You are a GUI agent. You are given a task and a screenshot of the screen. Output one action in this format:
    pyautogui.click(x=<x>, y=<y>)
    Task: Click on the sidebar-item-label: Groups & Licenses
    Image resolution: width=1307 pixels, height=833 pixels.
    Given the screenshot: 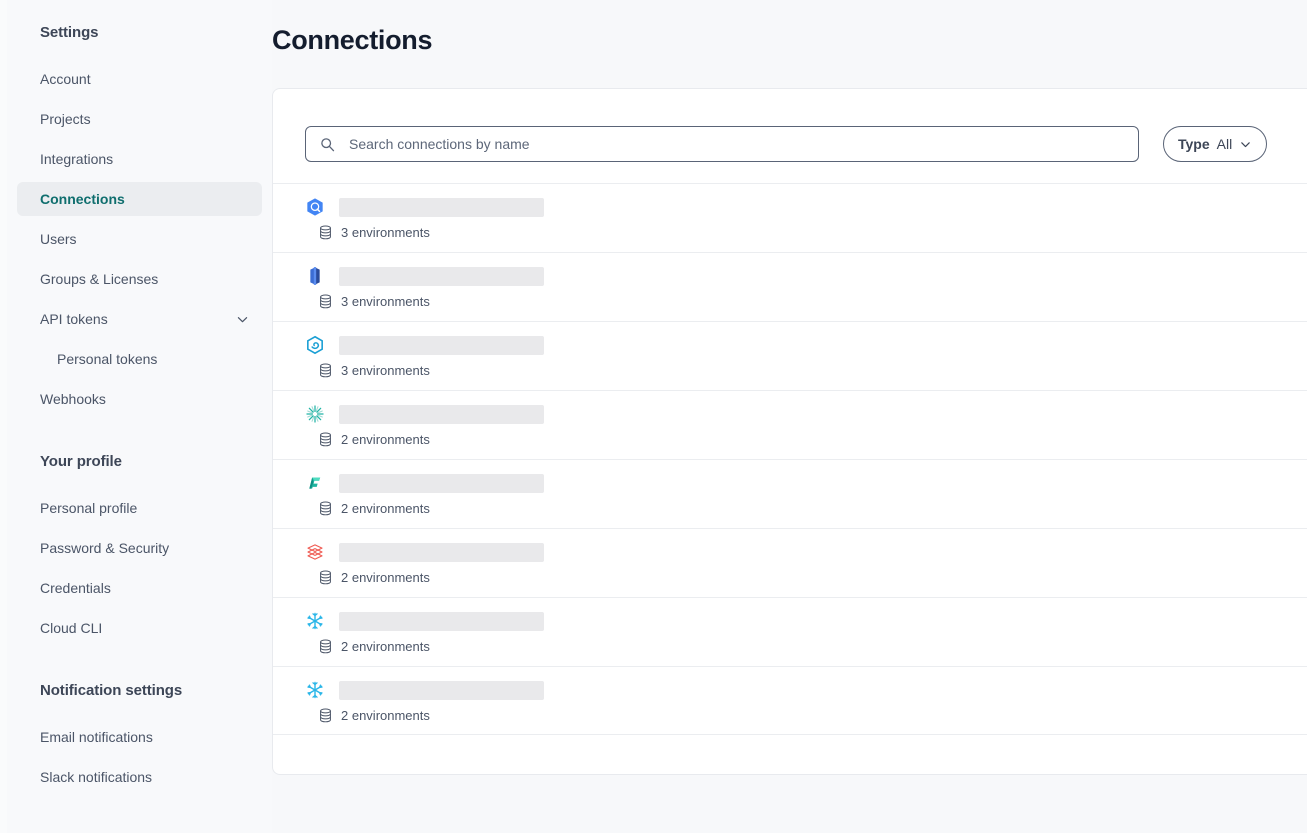 What is the action you would take?
    pyautogui.click(x=99, y=279)
    